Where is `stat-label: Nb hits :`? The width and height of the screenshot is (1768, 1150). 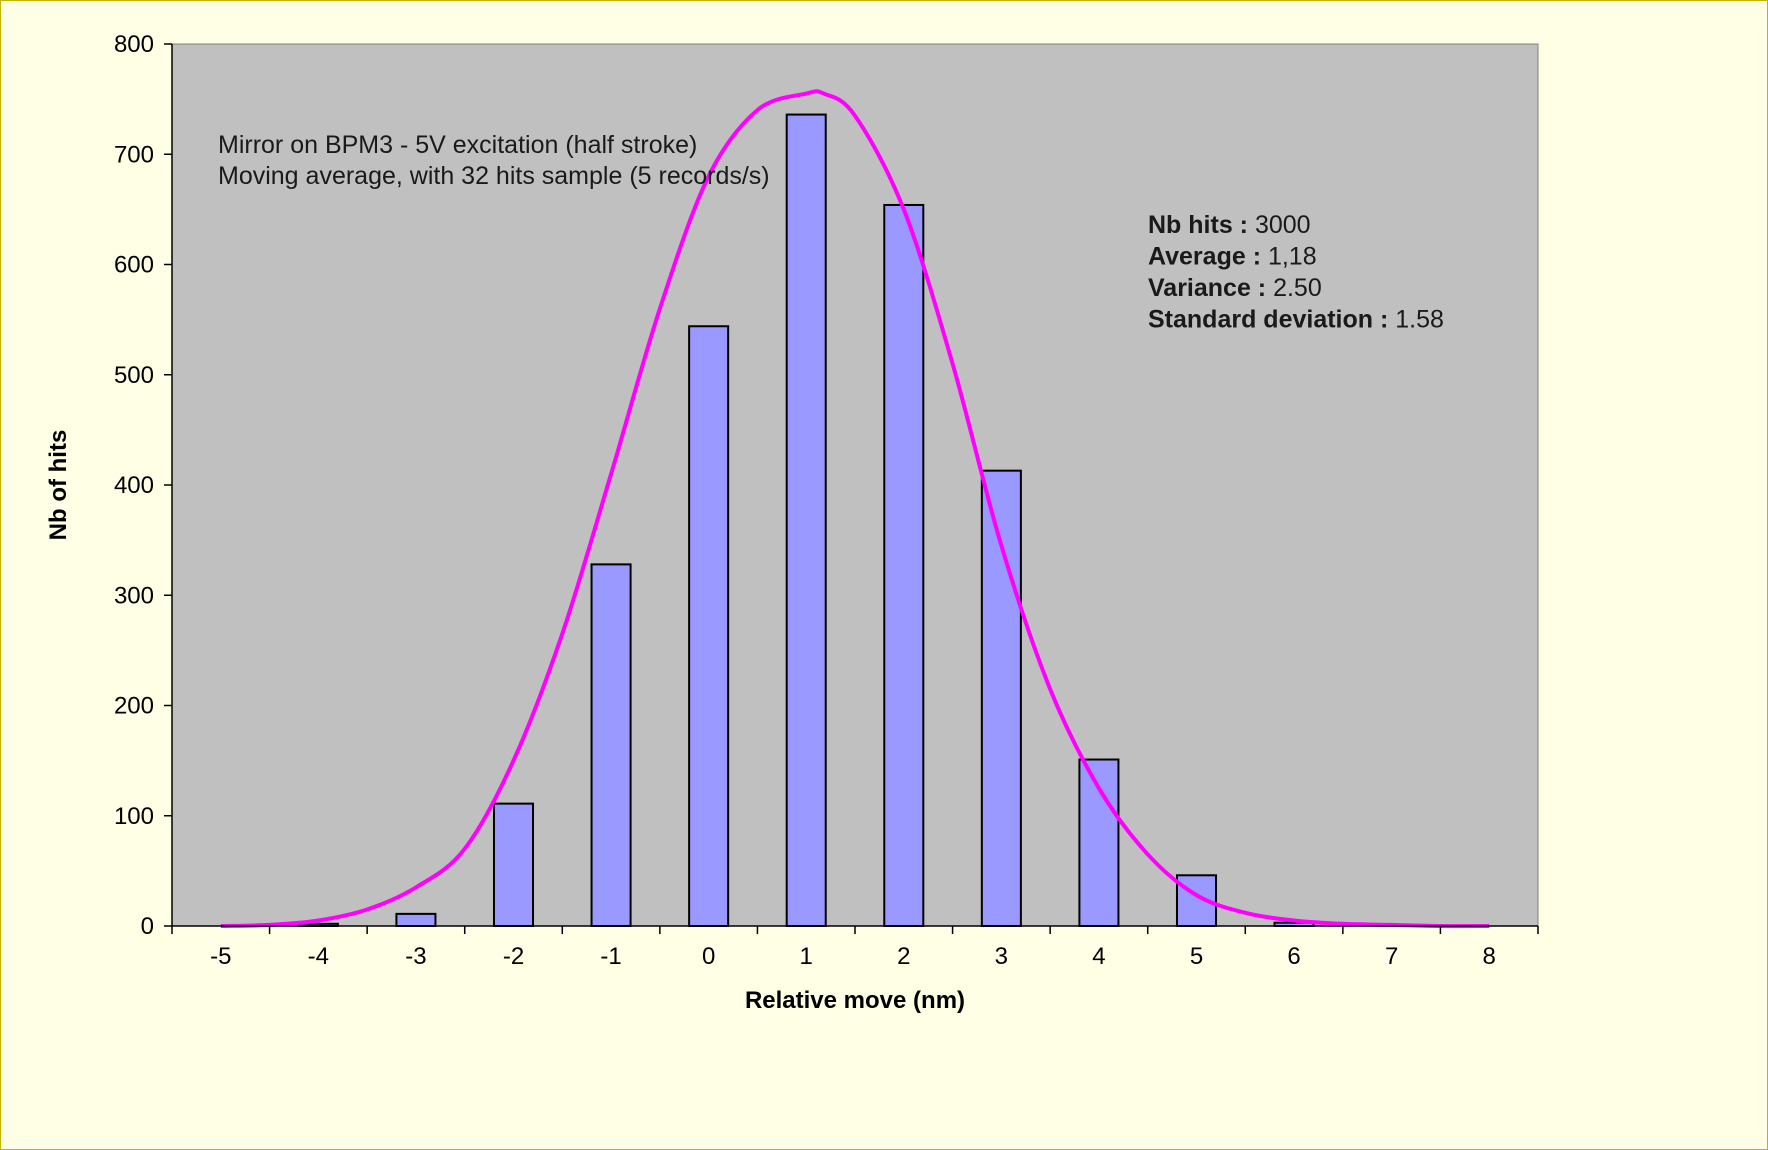 stat-label: Nb hits : is located at coordinates (1198, 225).